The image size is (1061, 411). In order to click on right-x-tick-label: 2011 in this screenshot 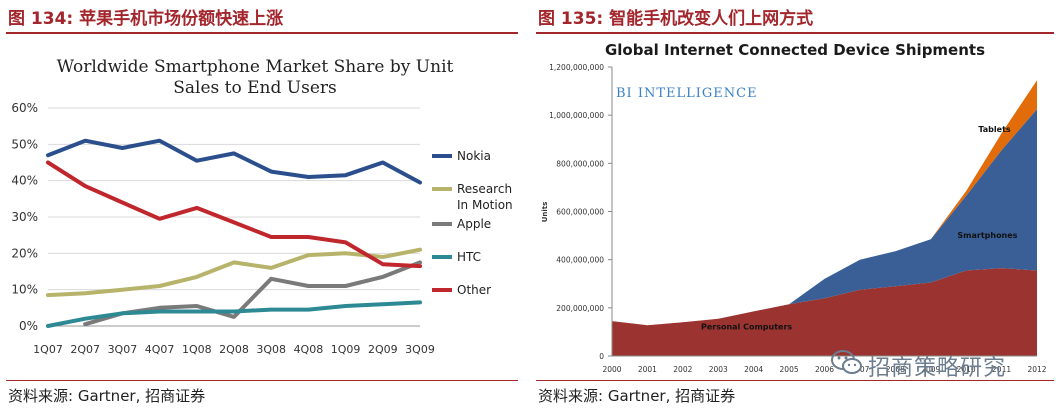, I will do `click(1001, 369)`.